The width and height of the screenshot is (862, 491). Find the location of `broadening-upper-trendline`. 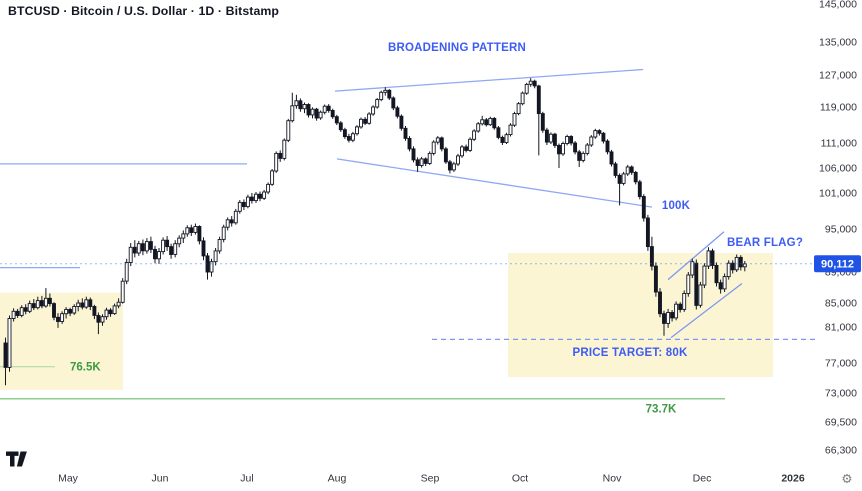

broadening-upper-trendline is located at coordinates (489, 80).